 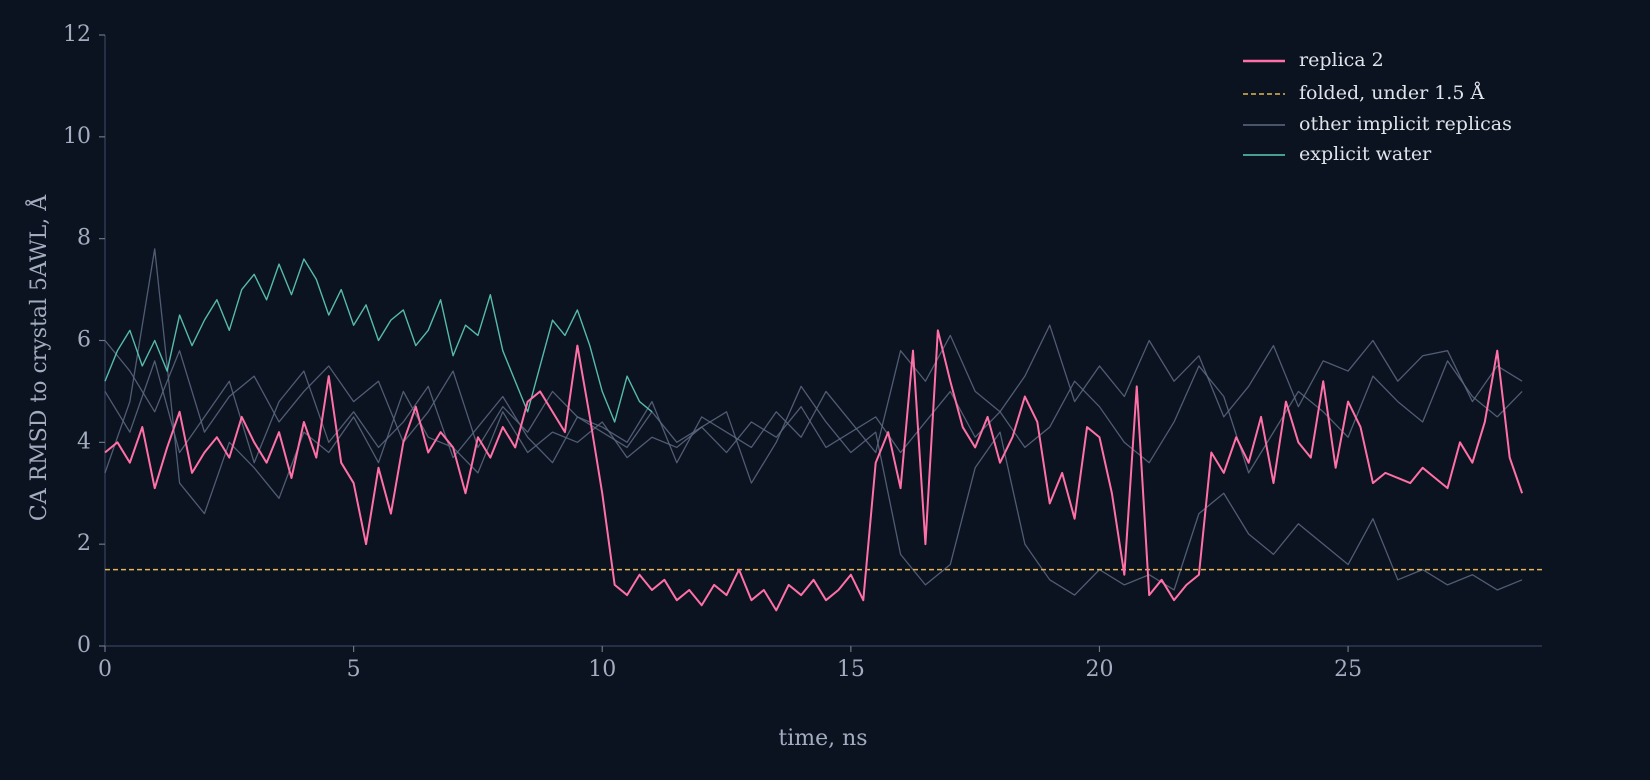 I want to click on x-tick-label: 25, so click(x=1348, y=669).